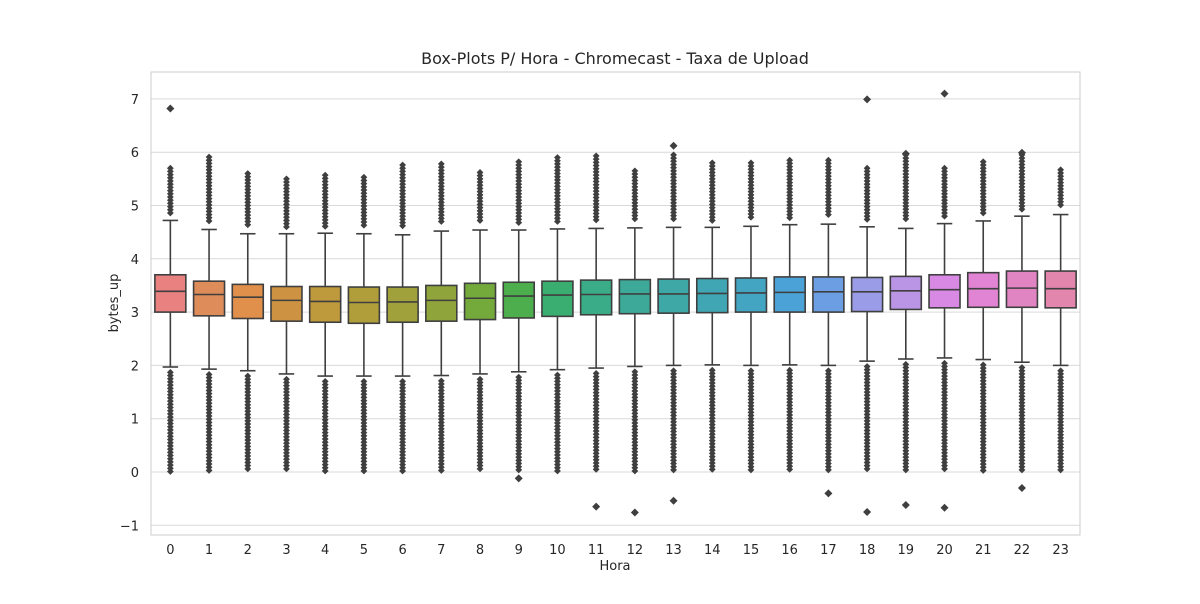  Describe the element at coordinates (248, 550) in the screenshot. I see `x-tick-label: 2` at that location.